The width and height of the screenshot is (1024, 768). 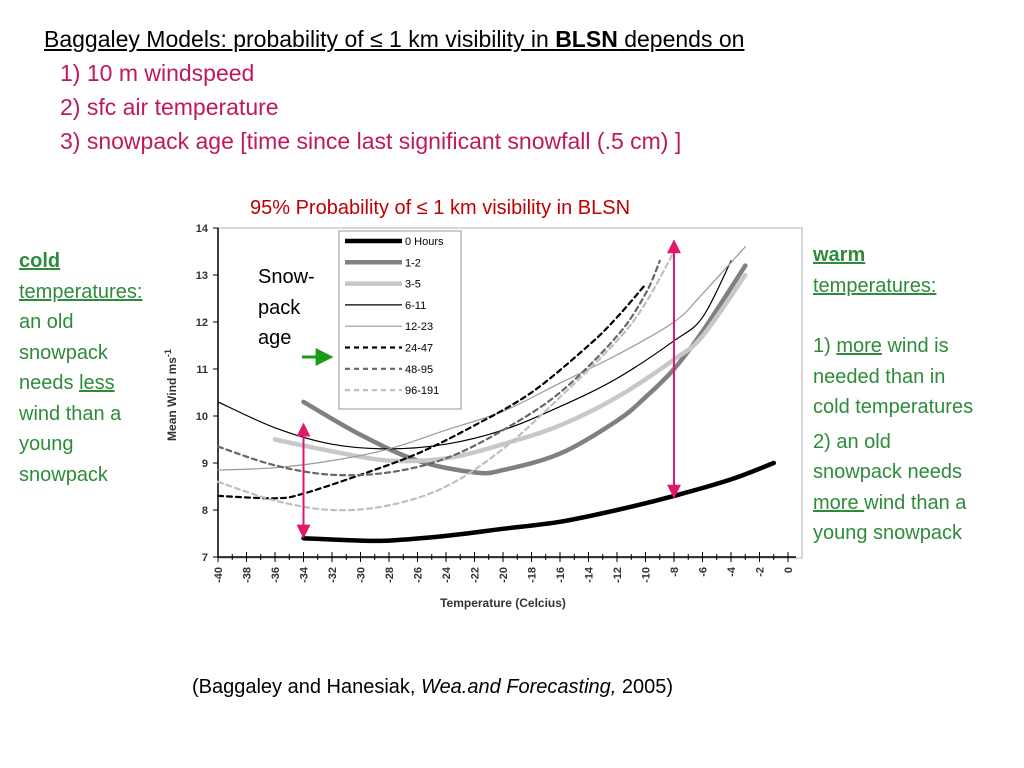 I want to click on x-tick-label: -24, so click(x=447, y=574).